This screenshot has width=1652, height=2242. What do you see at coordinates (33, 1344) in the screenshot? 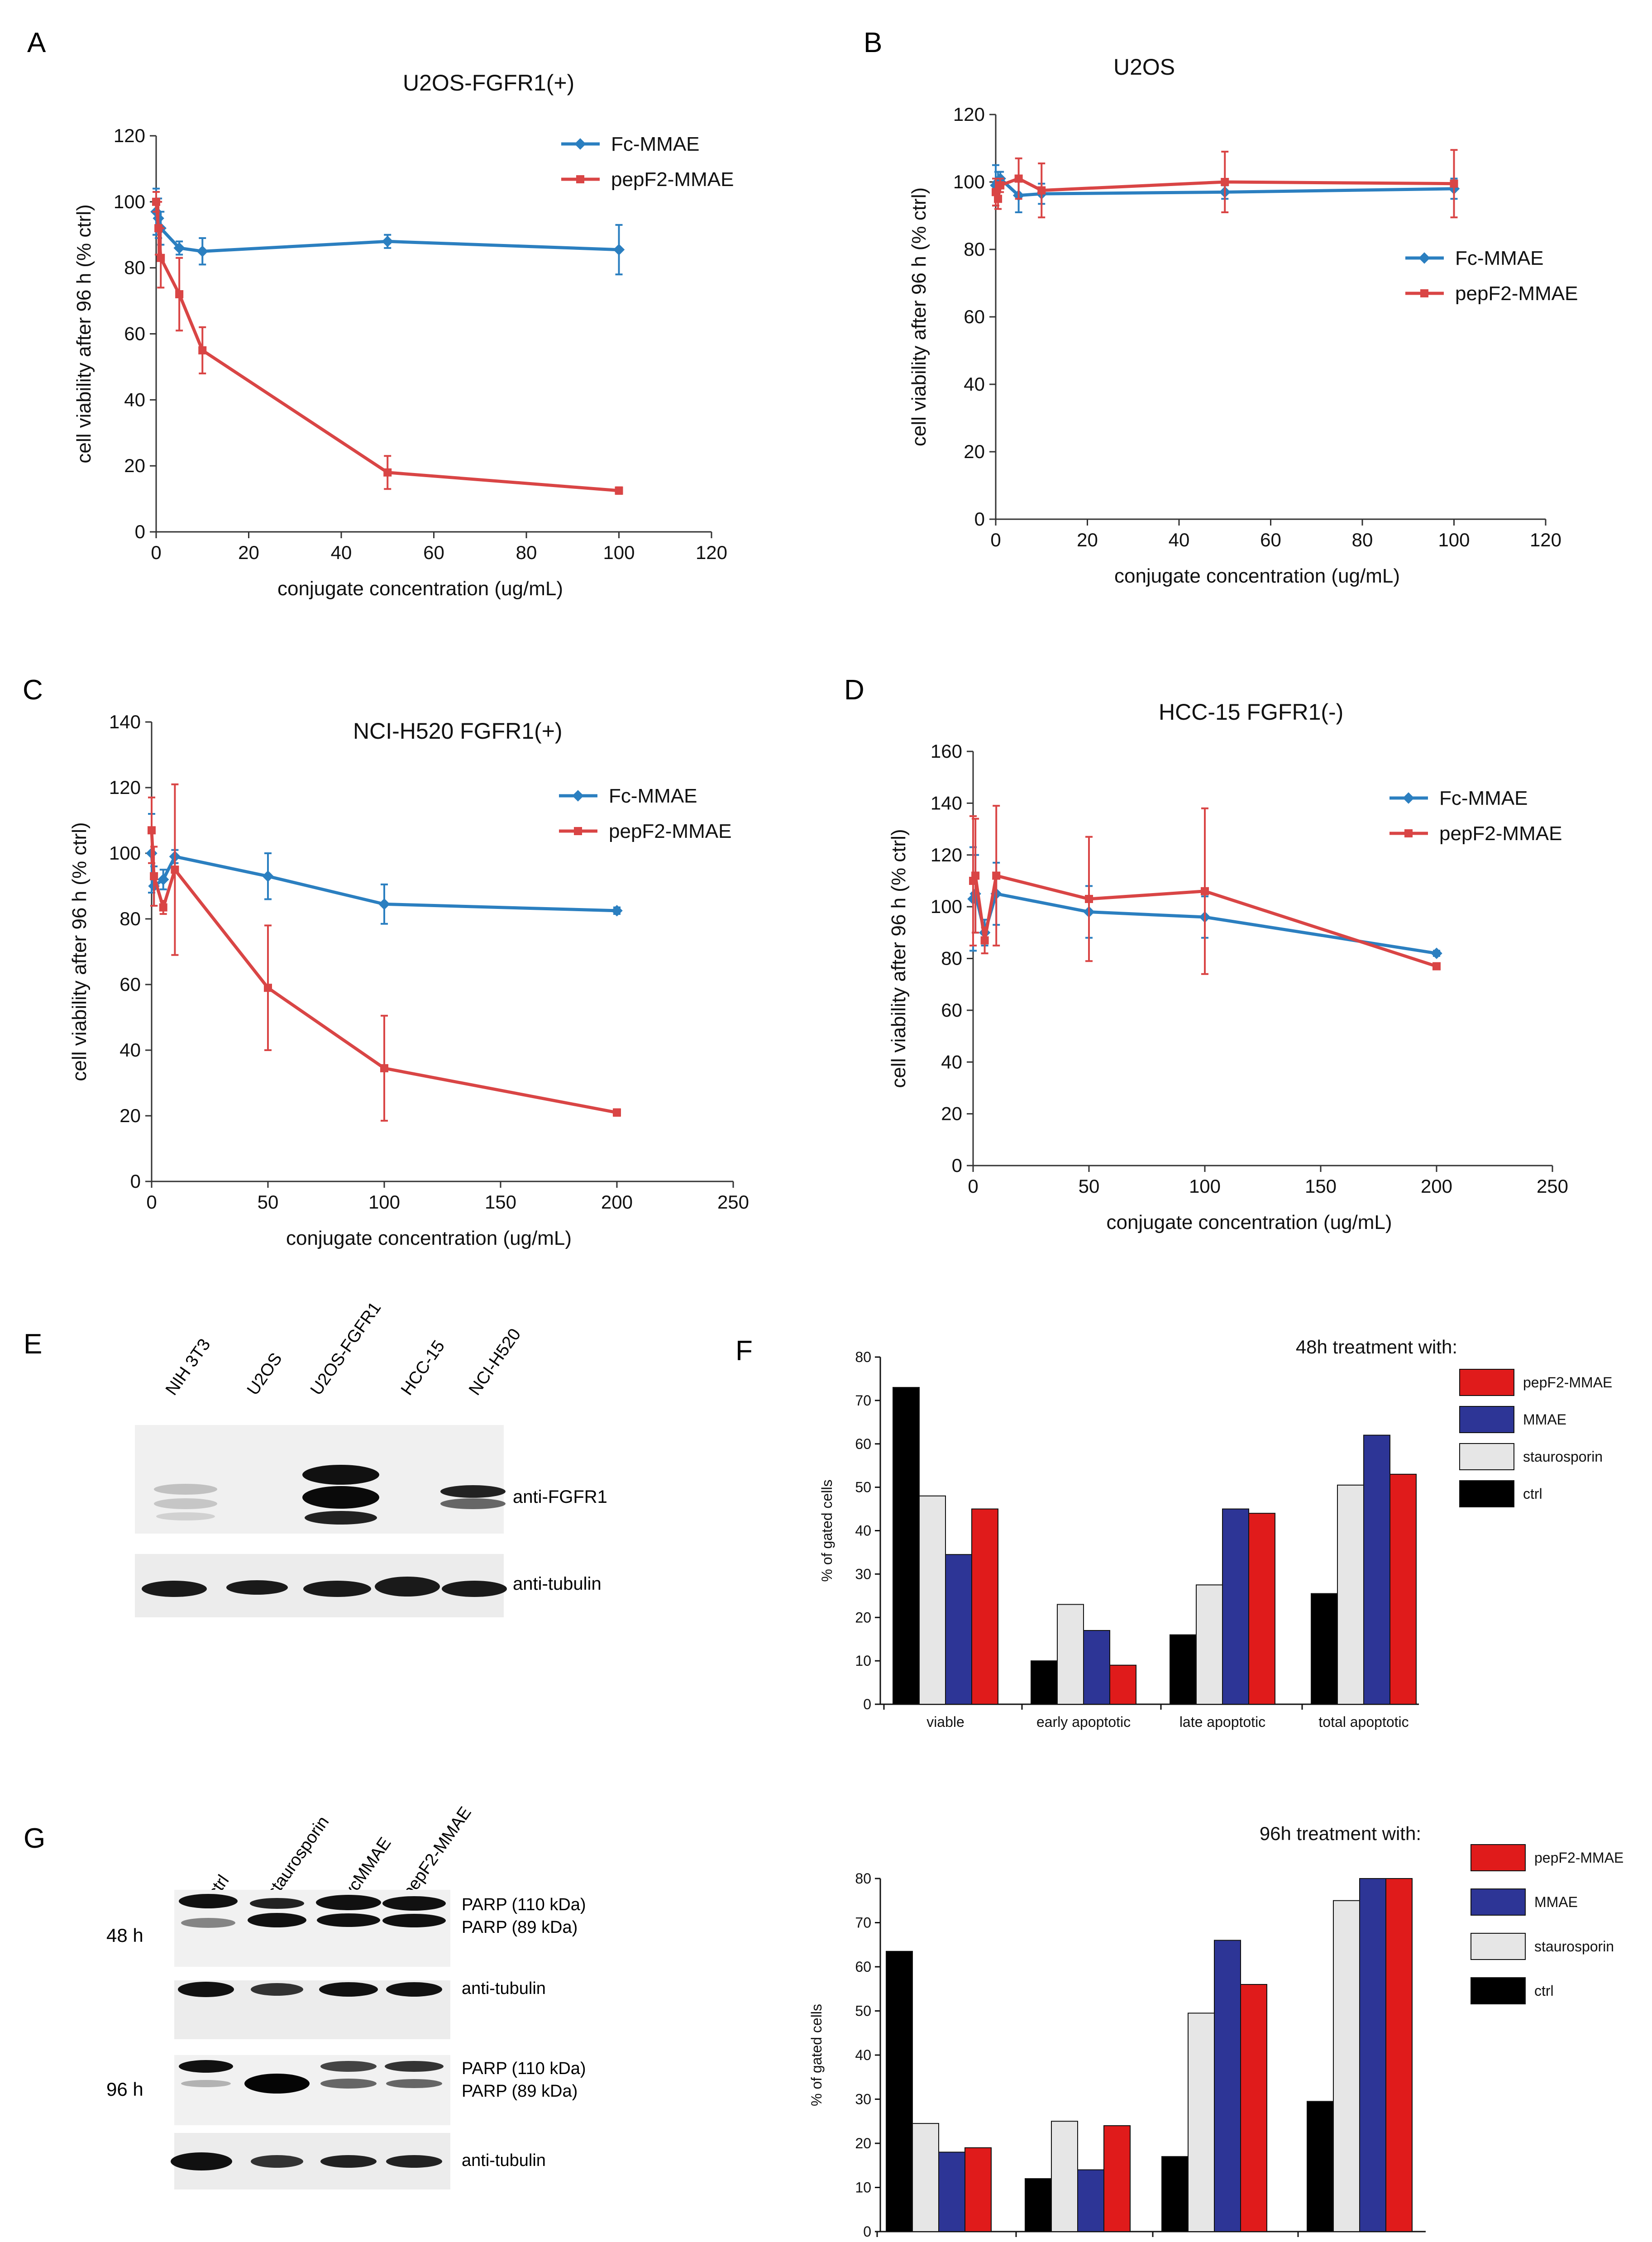
I see `panel-letter-e: E` at bounding box center [33, 1344].